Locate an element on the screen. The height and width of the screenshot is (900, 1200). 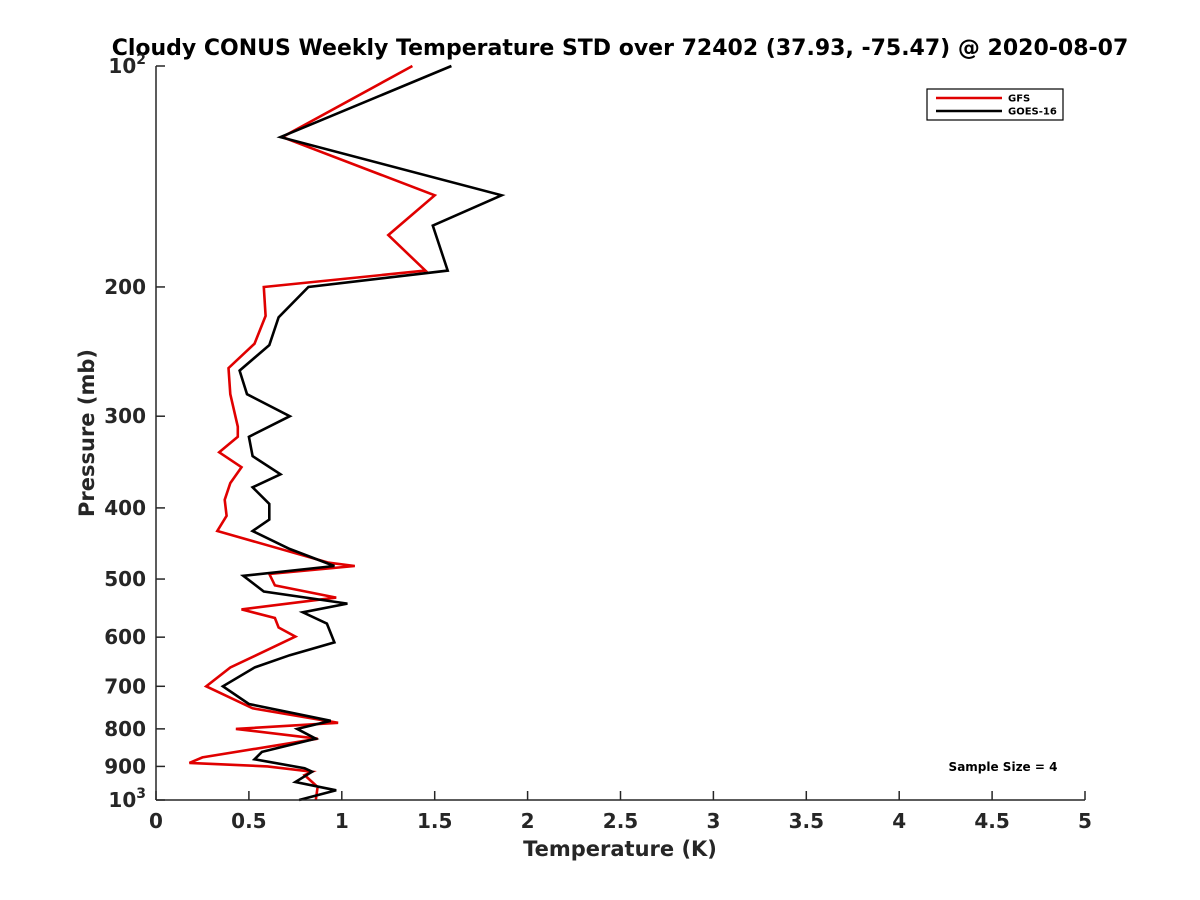
y-tick-label: 200 is located at coordinates (125, 287).